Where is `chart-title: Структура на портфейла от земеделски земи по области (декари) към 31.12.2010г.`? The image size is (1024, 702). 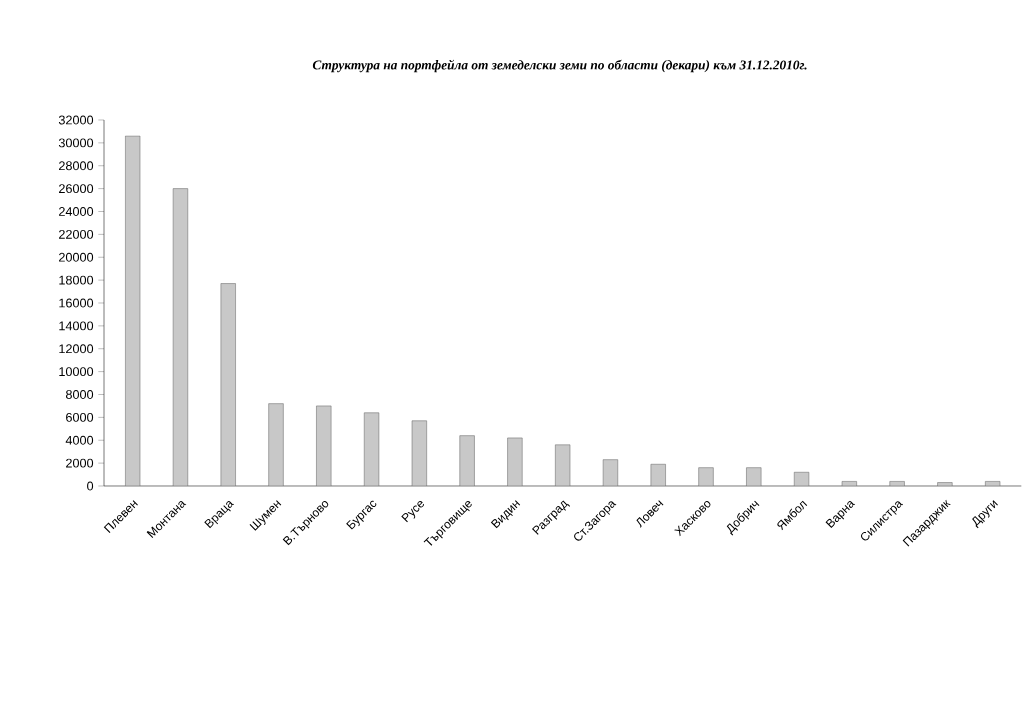
chart-title: Структура на портфейла от земеделски земи по области (декари) към 31.12.2010г. is located at coordinates (559, 66).